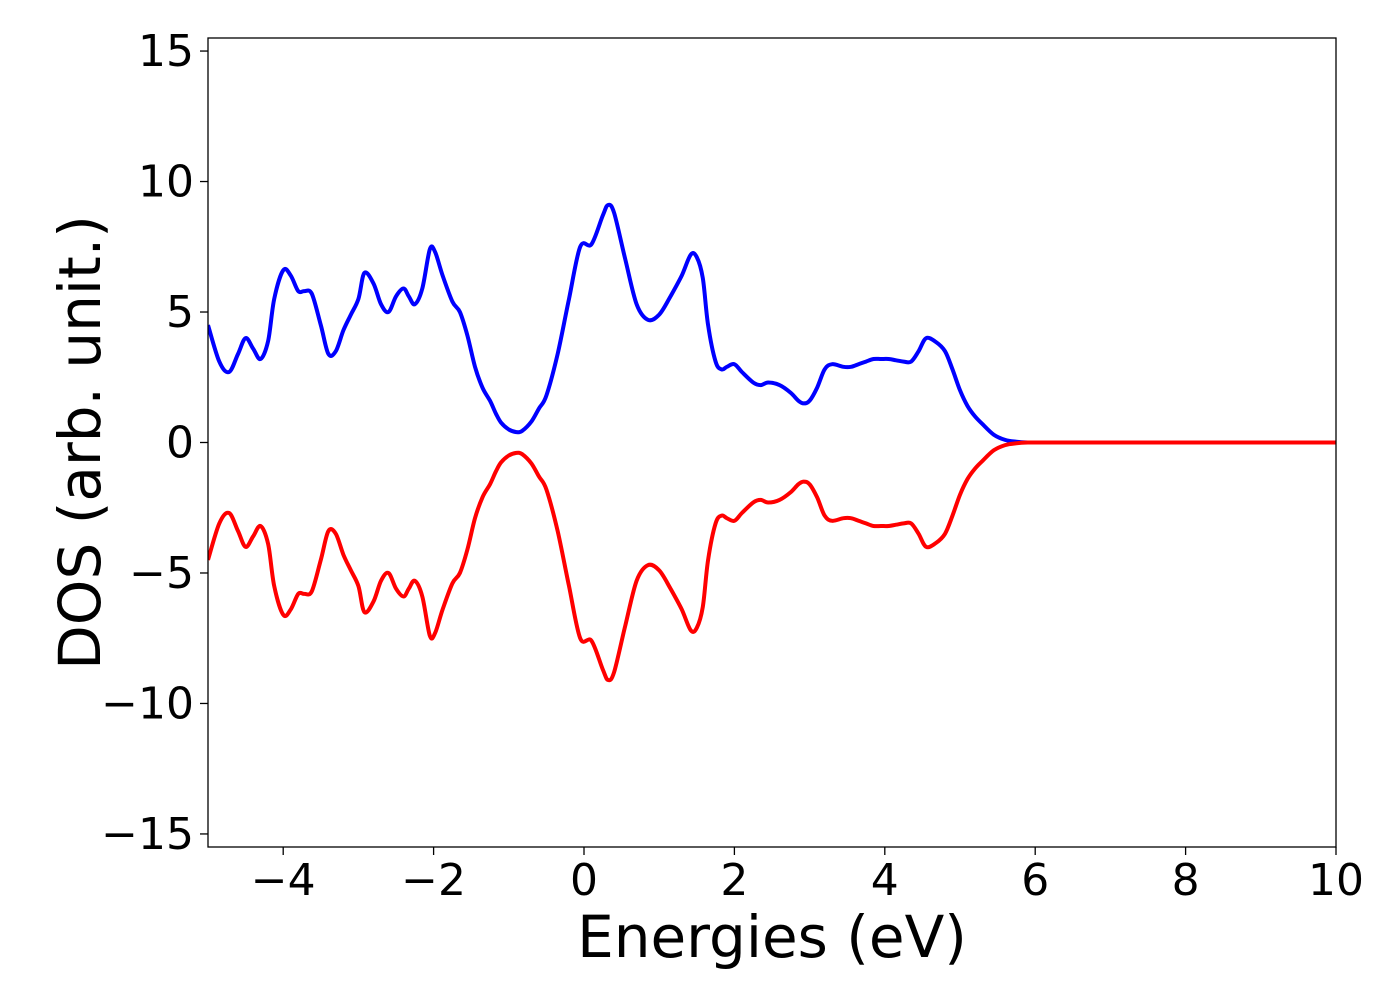  Describe the element at coordinates (1336, 880) in the screenshot. I see `x-tick-label: 10` at that location.